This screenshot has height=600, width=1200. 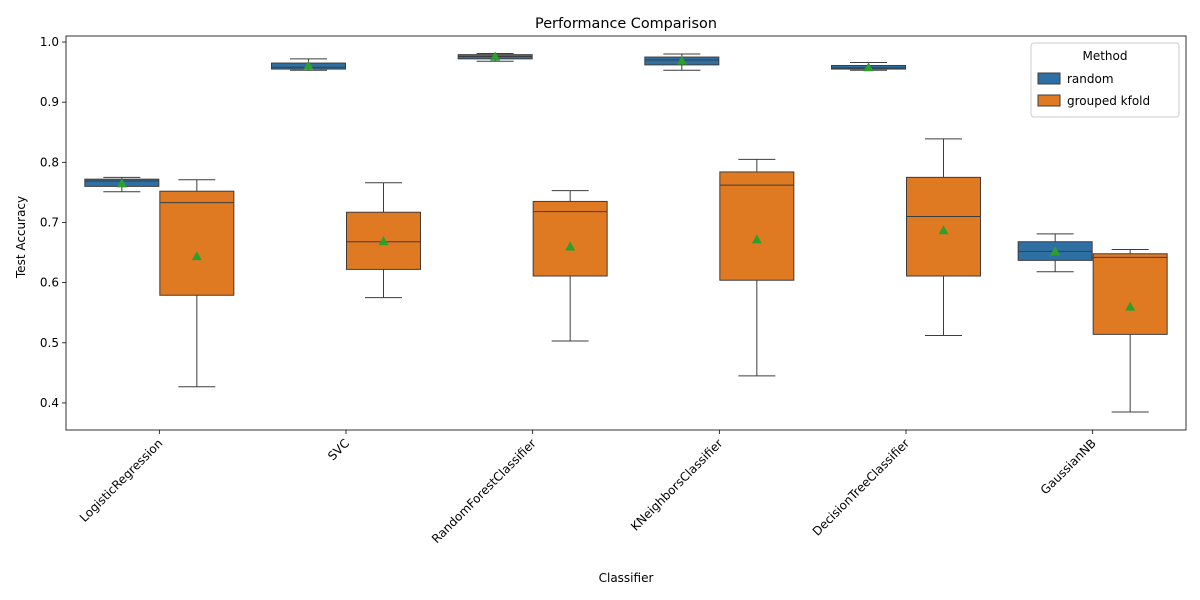 I want to click on legend-title: Method, so click(x=1104, y=56).